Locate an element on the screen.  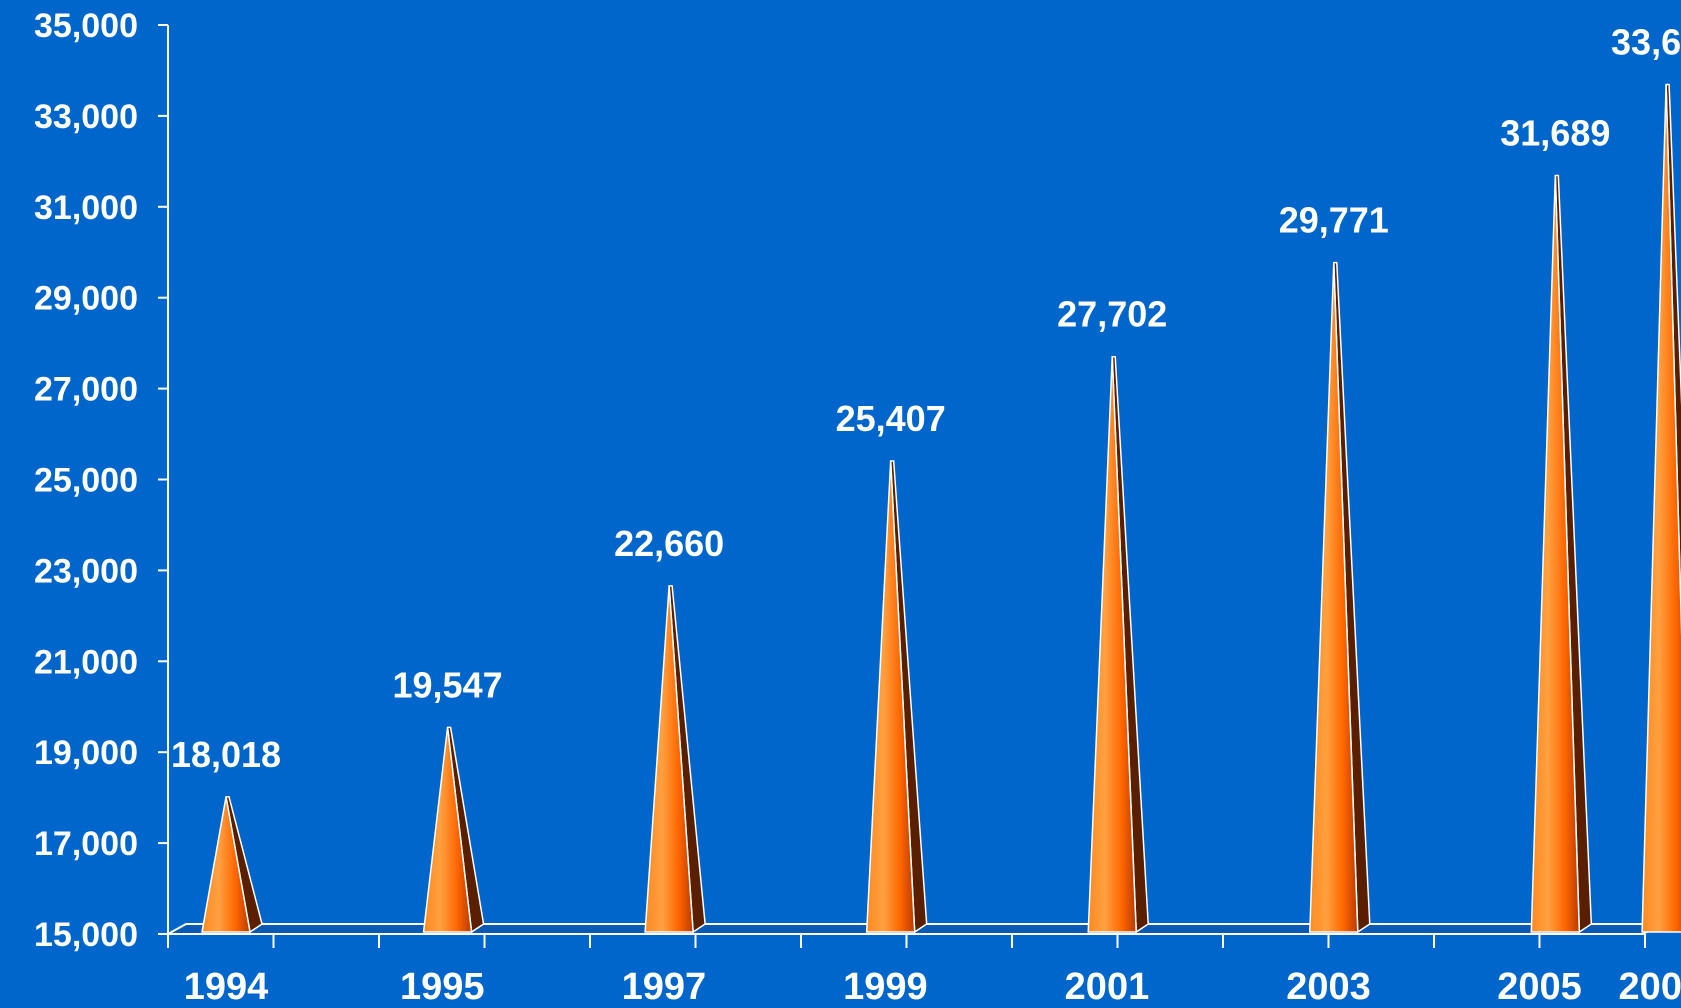
y-tick-label: 35,000 is located at coordinates (86, 26).